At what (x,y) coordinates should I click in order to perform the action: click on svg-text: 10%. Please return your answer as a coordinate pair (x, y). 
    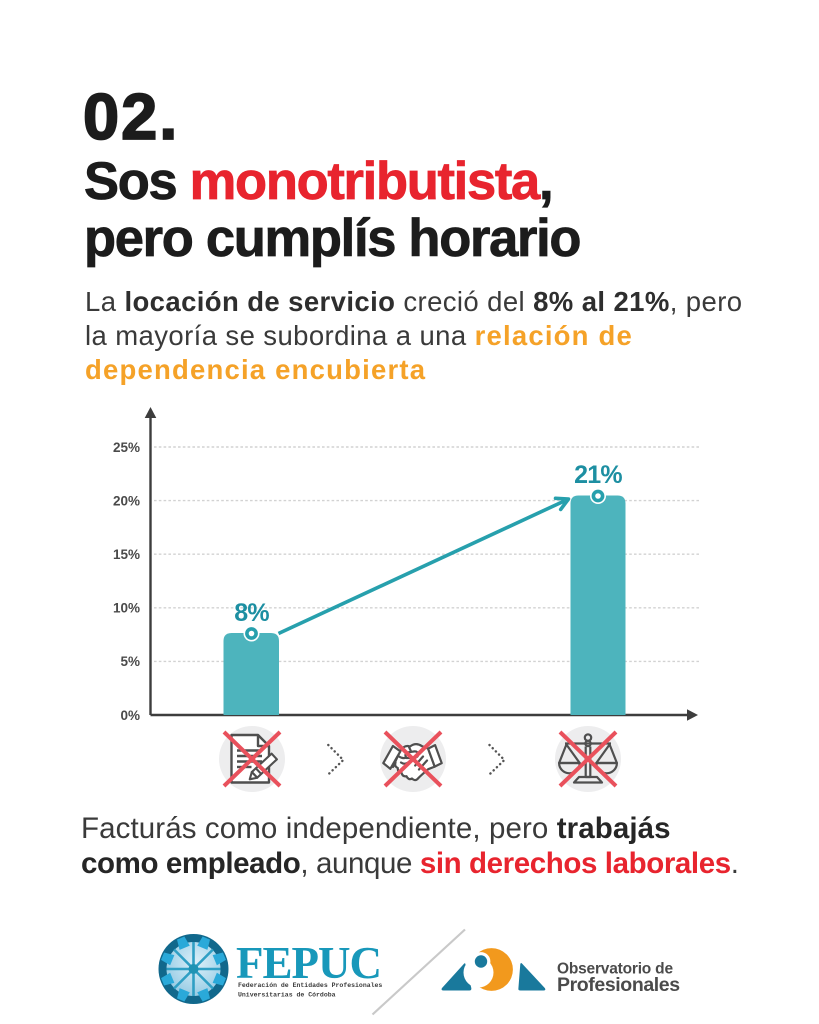
    Looking at the image, I should click on (126, 608).